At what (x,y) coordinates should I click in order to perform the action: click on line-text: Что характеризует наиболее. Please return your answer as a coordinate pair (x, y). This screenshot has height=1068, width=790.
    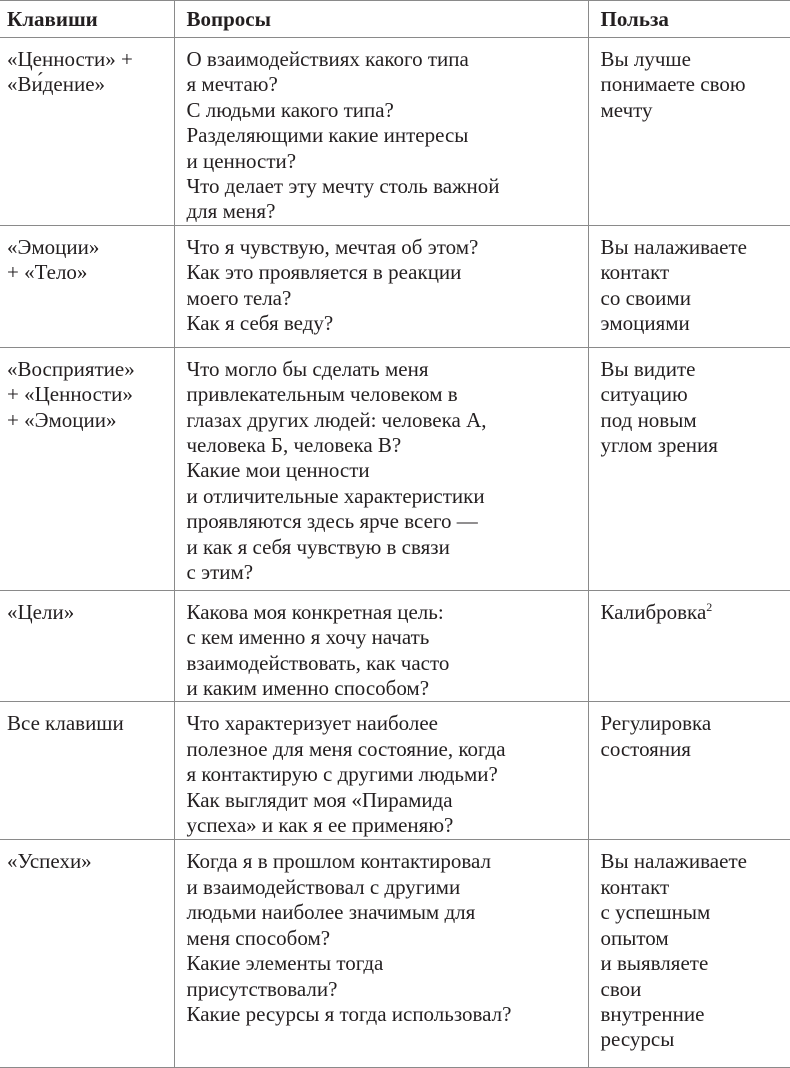
    Looking at the image, I should click on (312, 723).